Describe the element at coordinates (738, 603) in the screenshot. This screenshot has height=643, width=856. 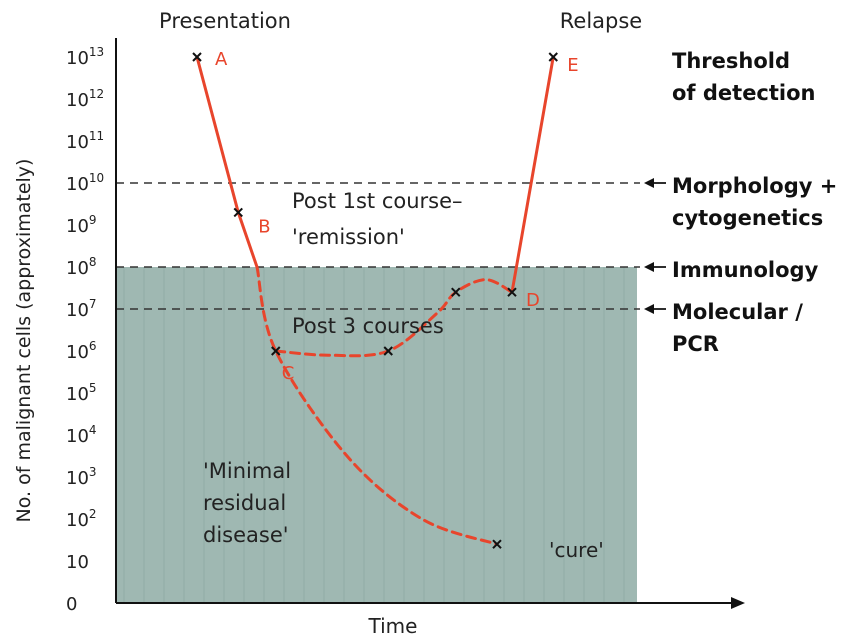
I see `x-axis-arrow` at that location.